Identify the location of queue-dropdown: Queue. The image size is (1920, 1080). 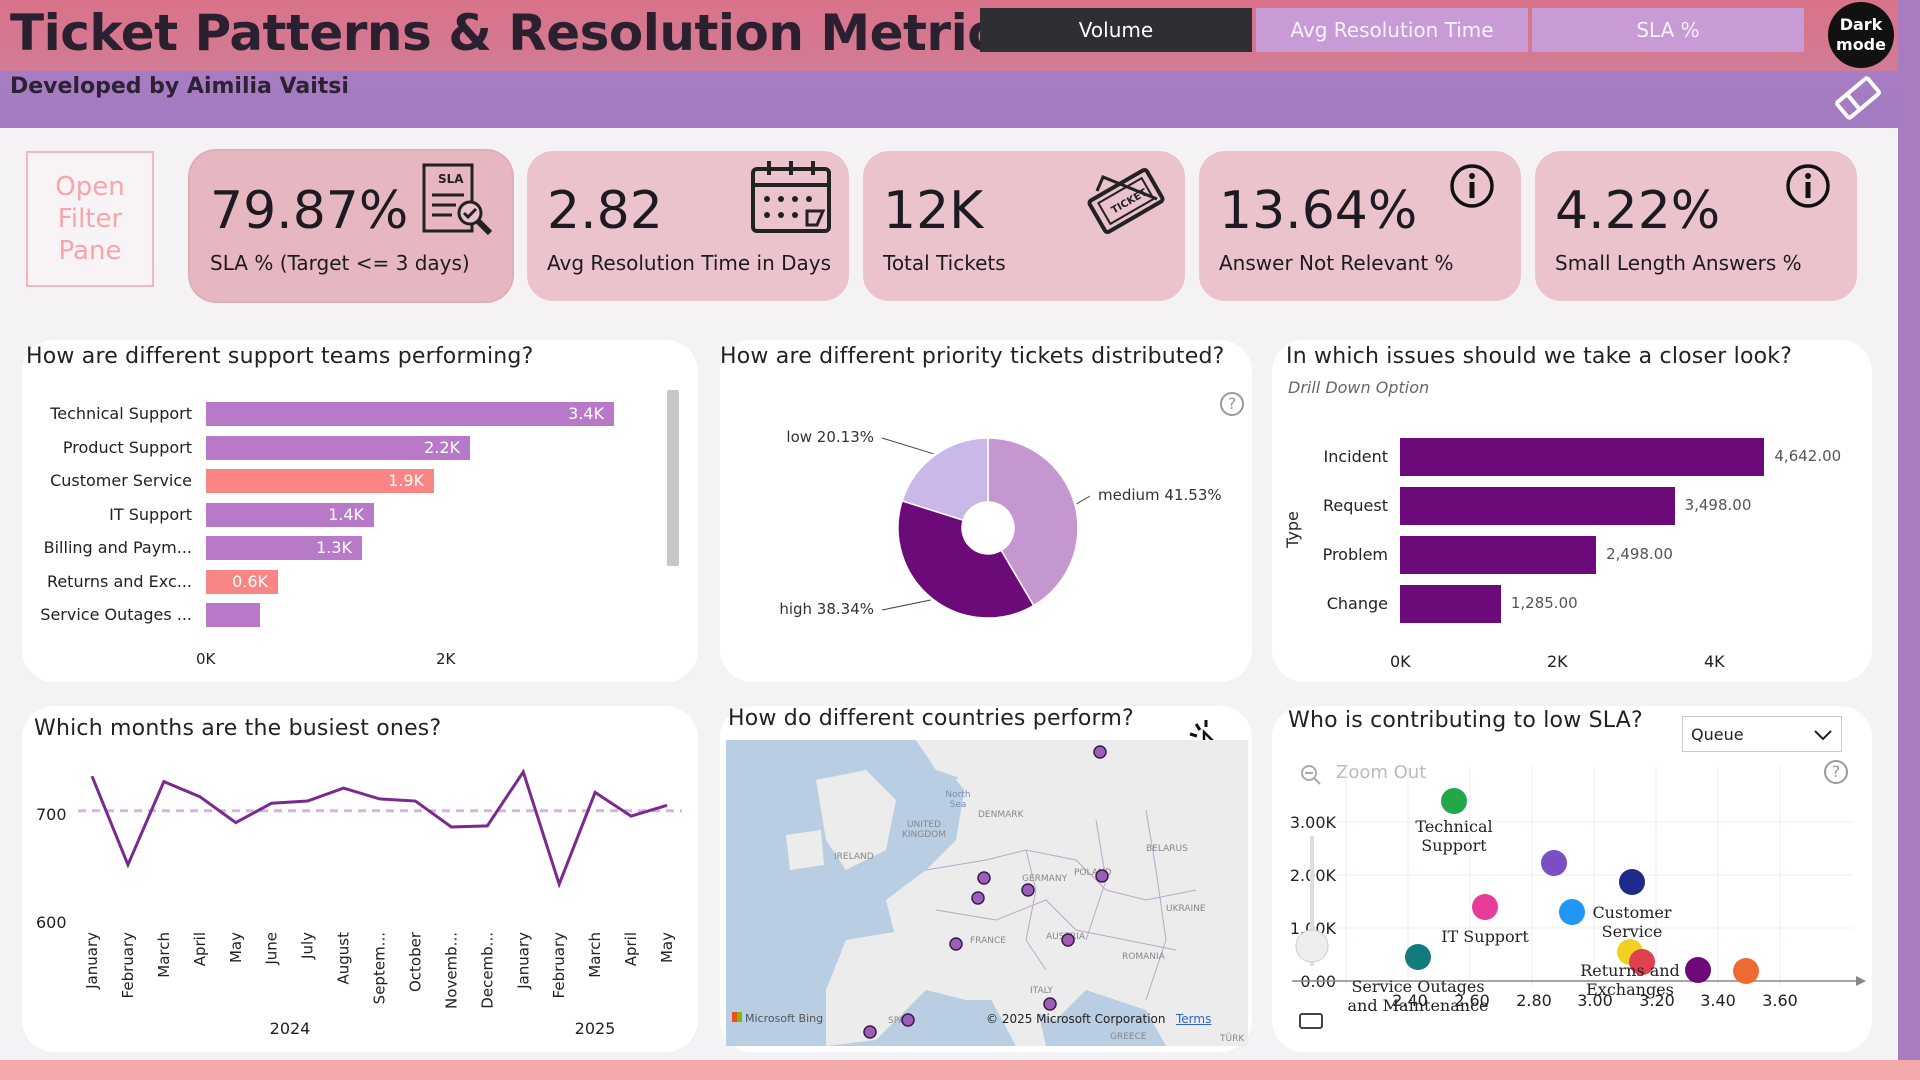
(1762, 734).